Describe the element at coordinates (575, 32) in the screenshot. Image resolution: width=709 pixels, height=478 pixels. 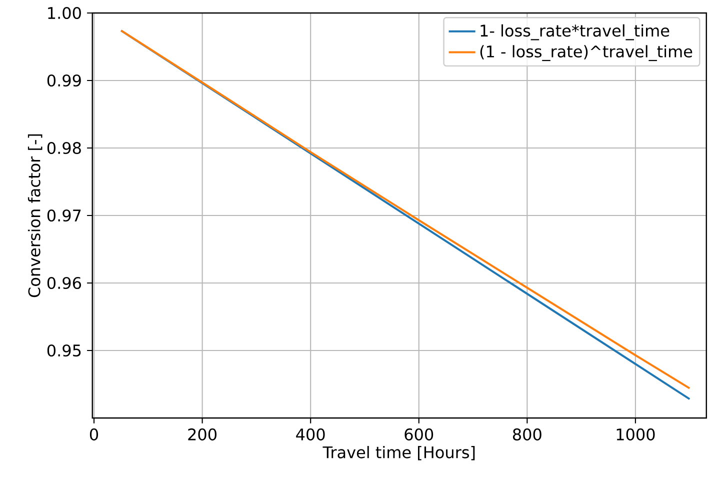
I see `legend-label: 1- loss_rate*travel_time` at that location.